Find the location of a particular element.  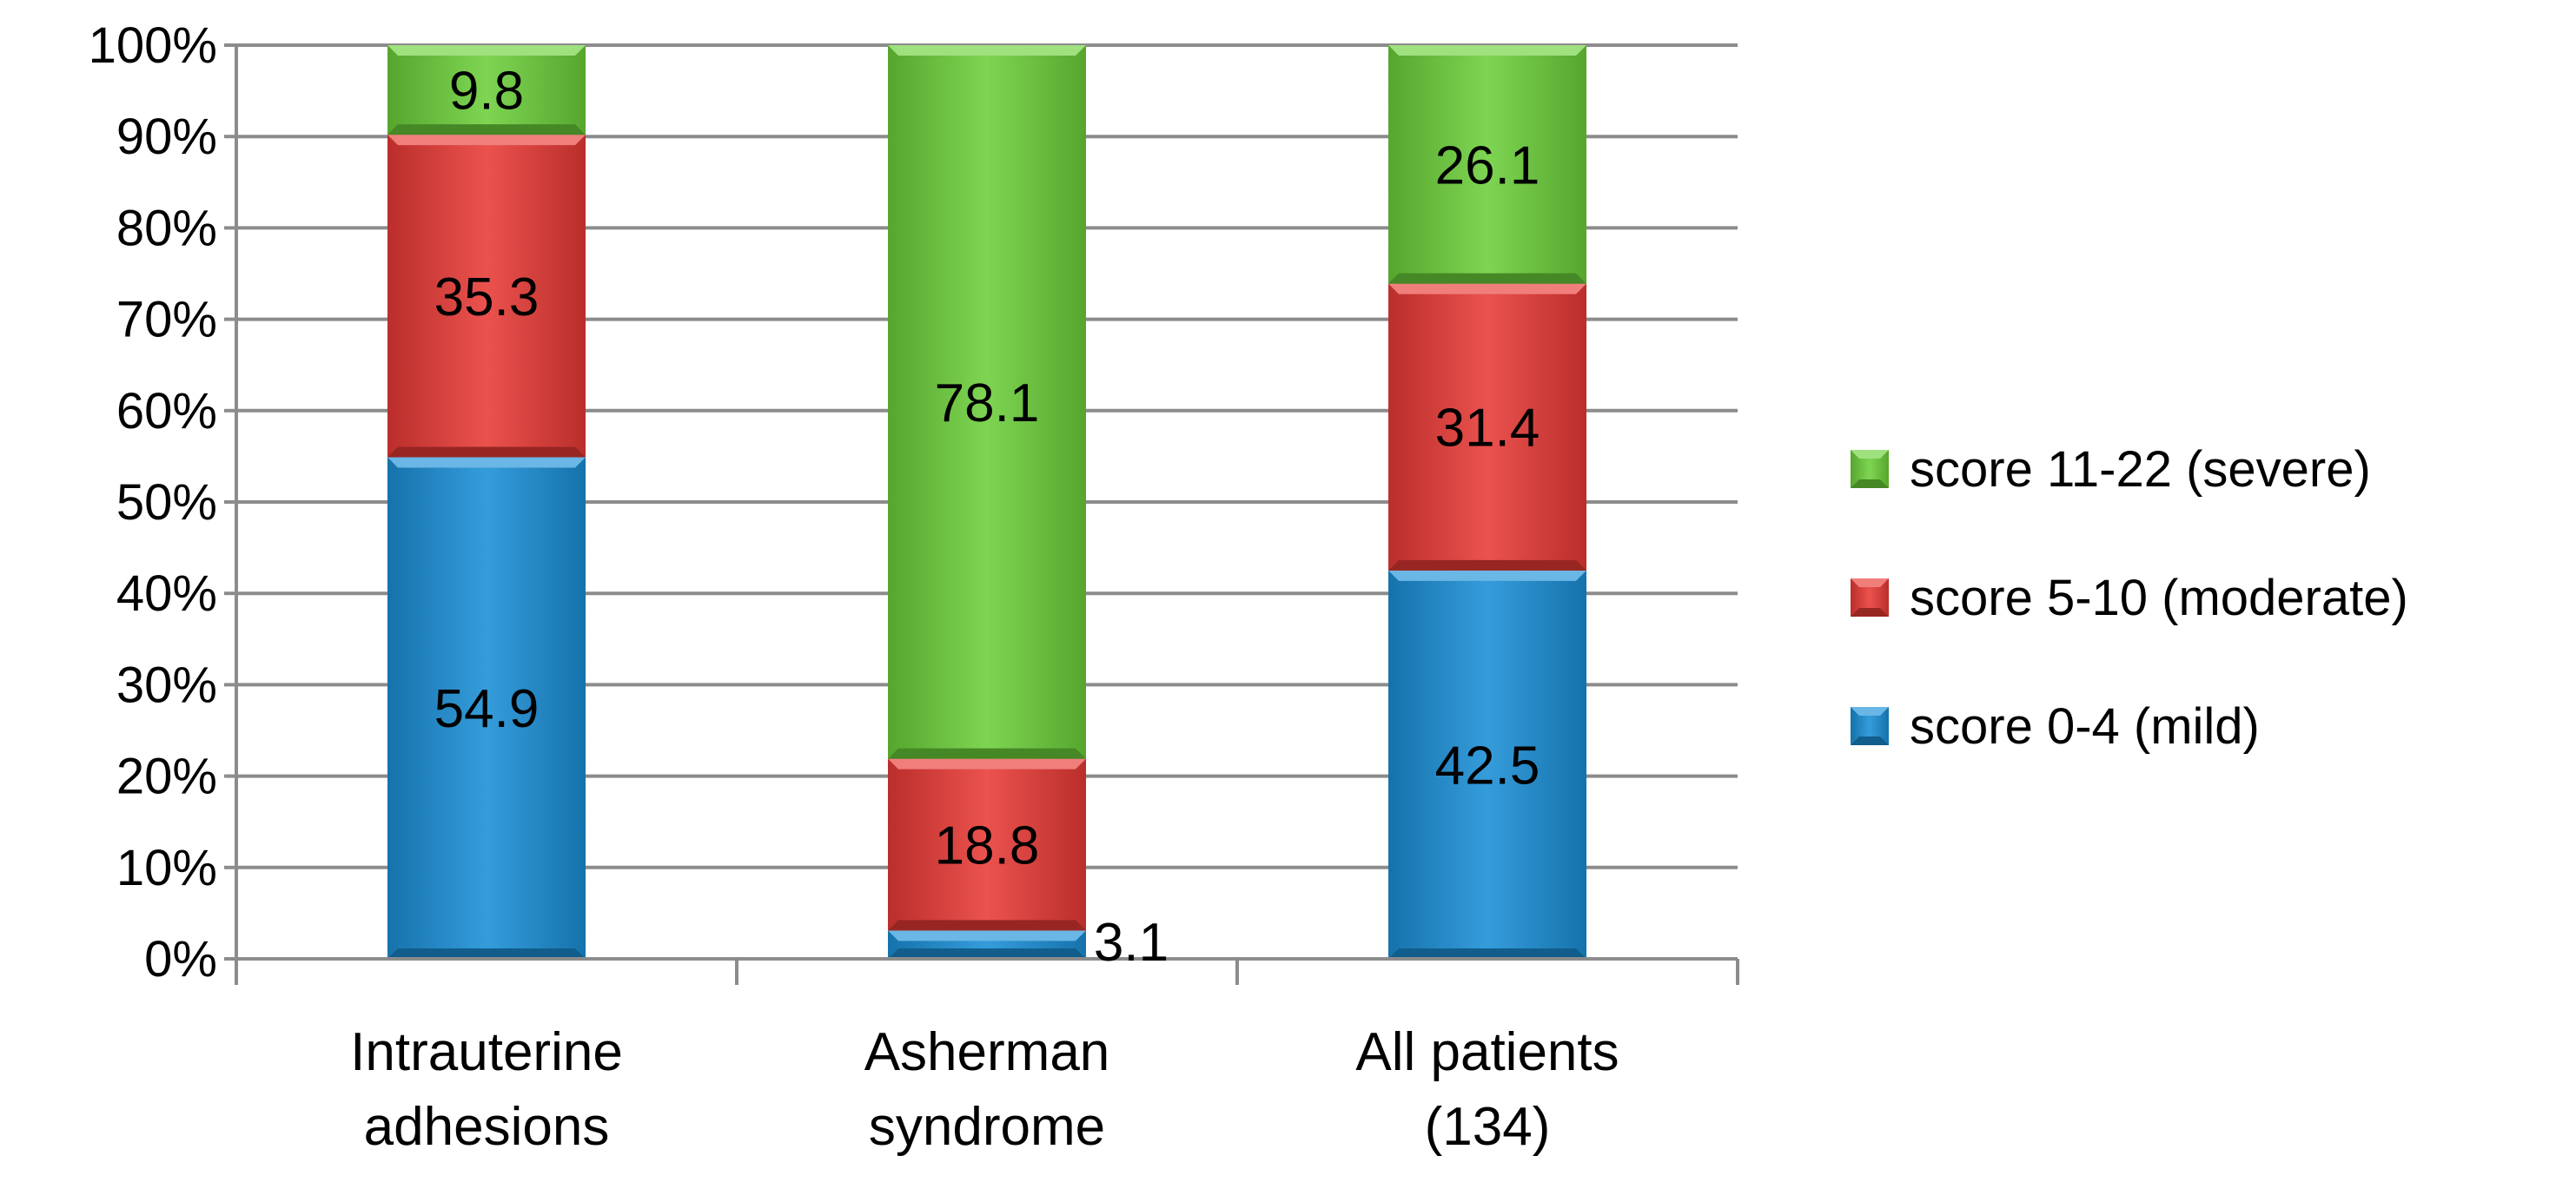

data-label: 42.5 is located at coordinates (1487, 766).